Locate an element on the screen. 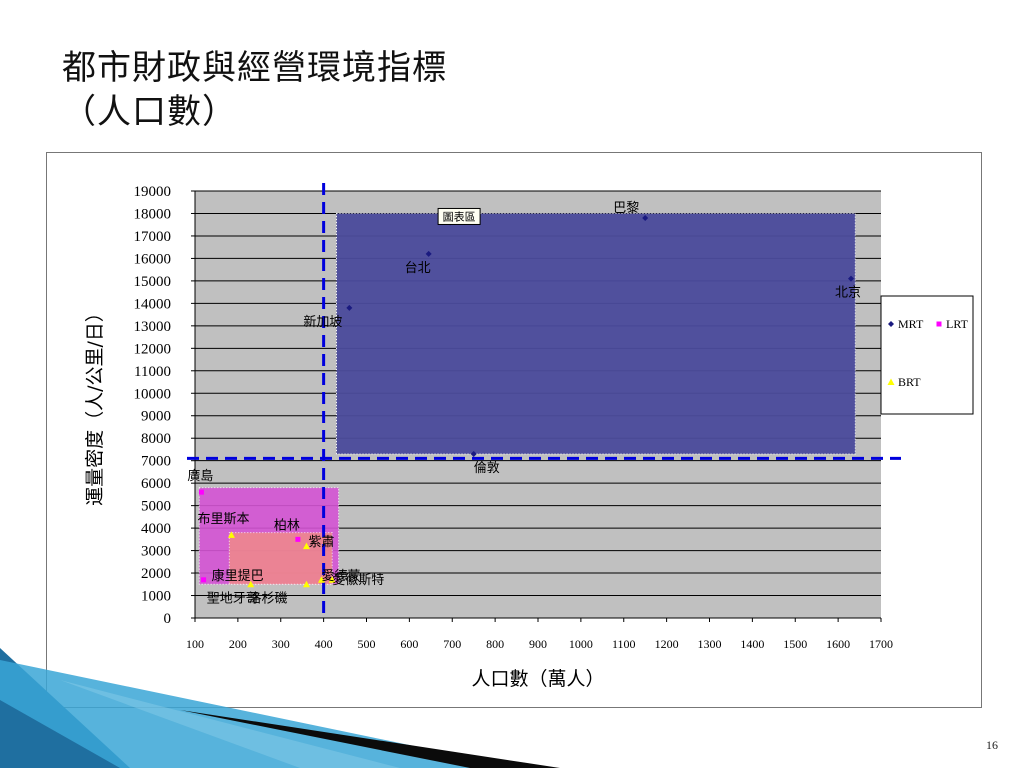 This screenshot has height=768, width=1024. x-tick-label: 300 is located at coordinates (281, 644).